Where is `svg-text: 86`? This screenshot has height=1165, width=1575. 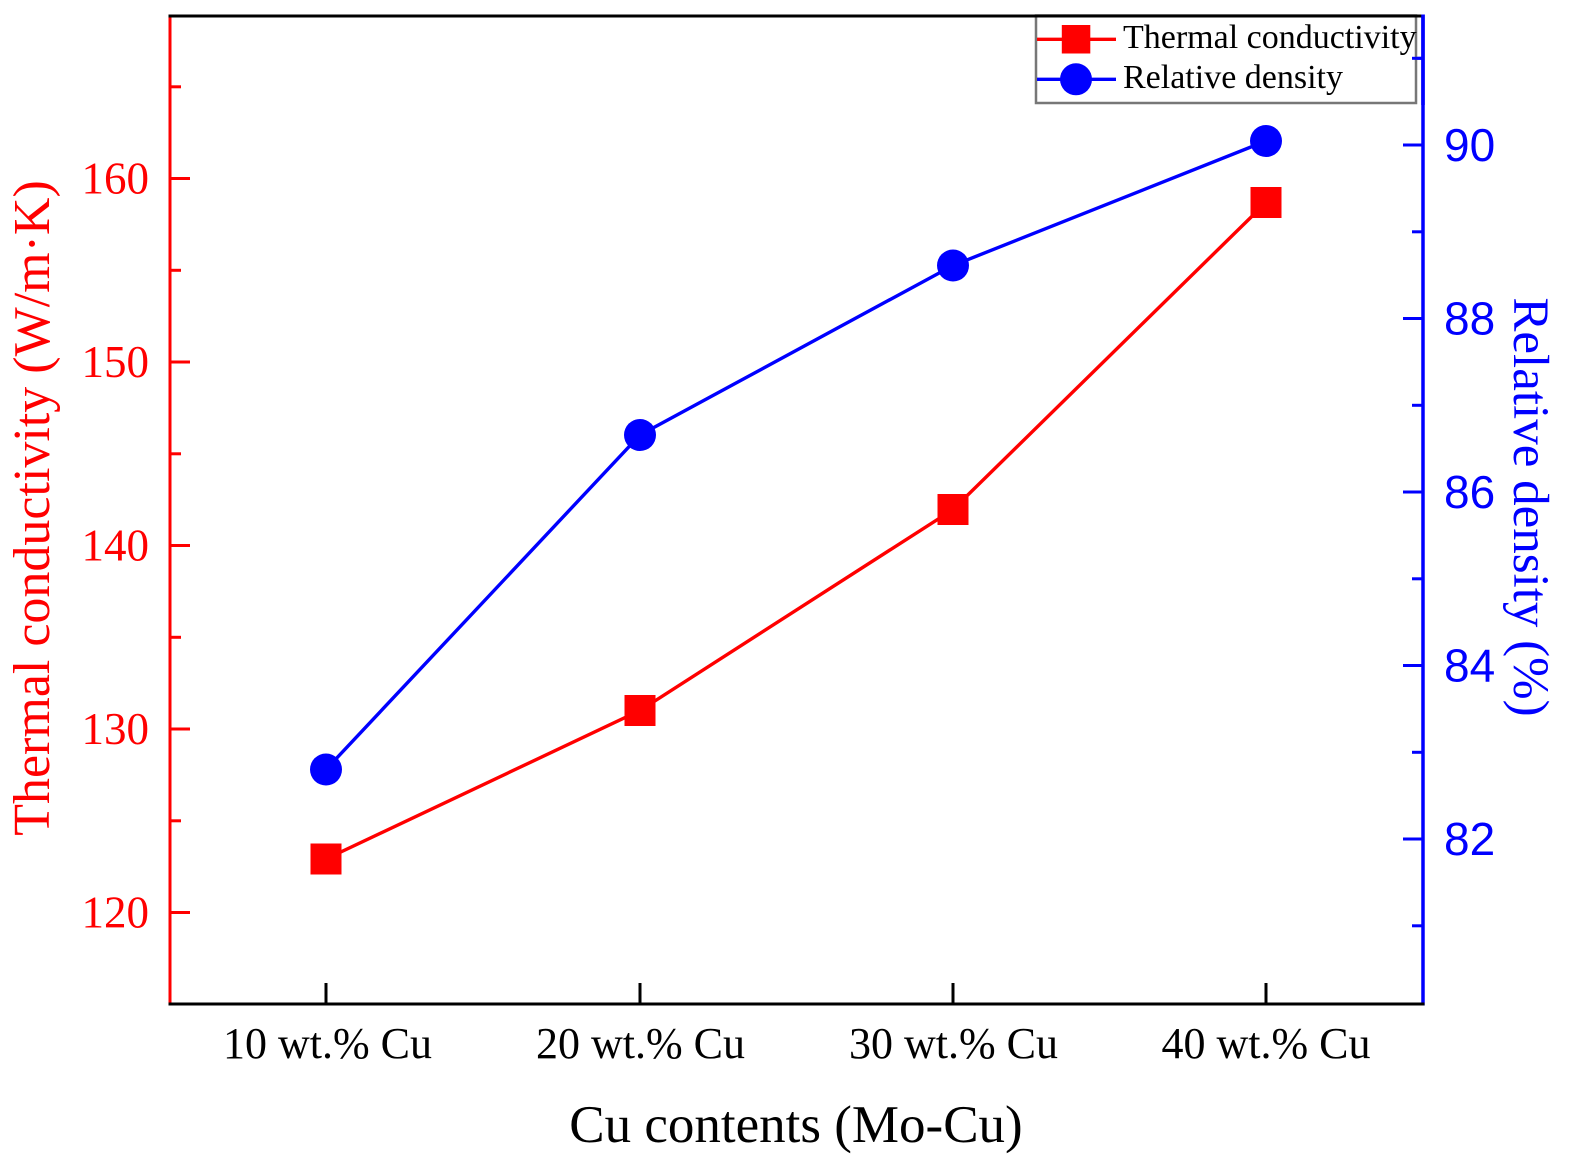
svg-text: 86 is located at coordinates (1469, 492).